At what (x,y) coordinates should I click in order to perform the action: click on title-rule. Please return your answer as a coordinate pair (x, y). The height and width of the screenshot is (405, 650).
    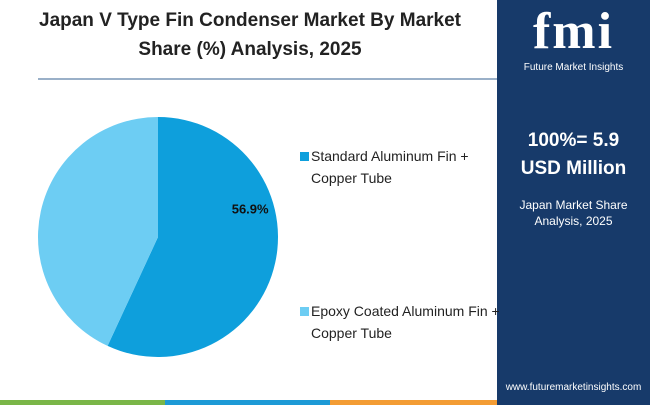
    Looking at the image, I should click on (267, 79).